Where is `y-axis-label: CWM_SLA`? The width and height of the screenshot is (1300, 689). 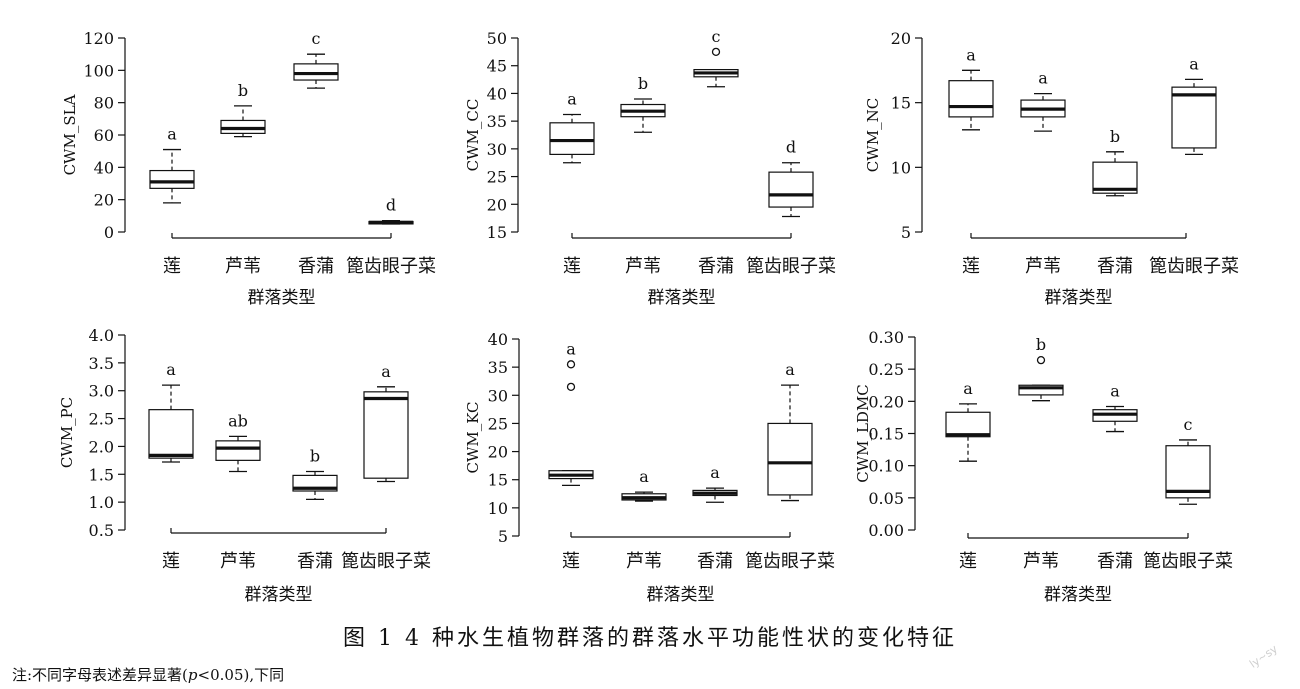
y-axis-label: CWM_SLA is located at coordinates (70, 134).